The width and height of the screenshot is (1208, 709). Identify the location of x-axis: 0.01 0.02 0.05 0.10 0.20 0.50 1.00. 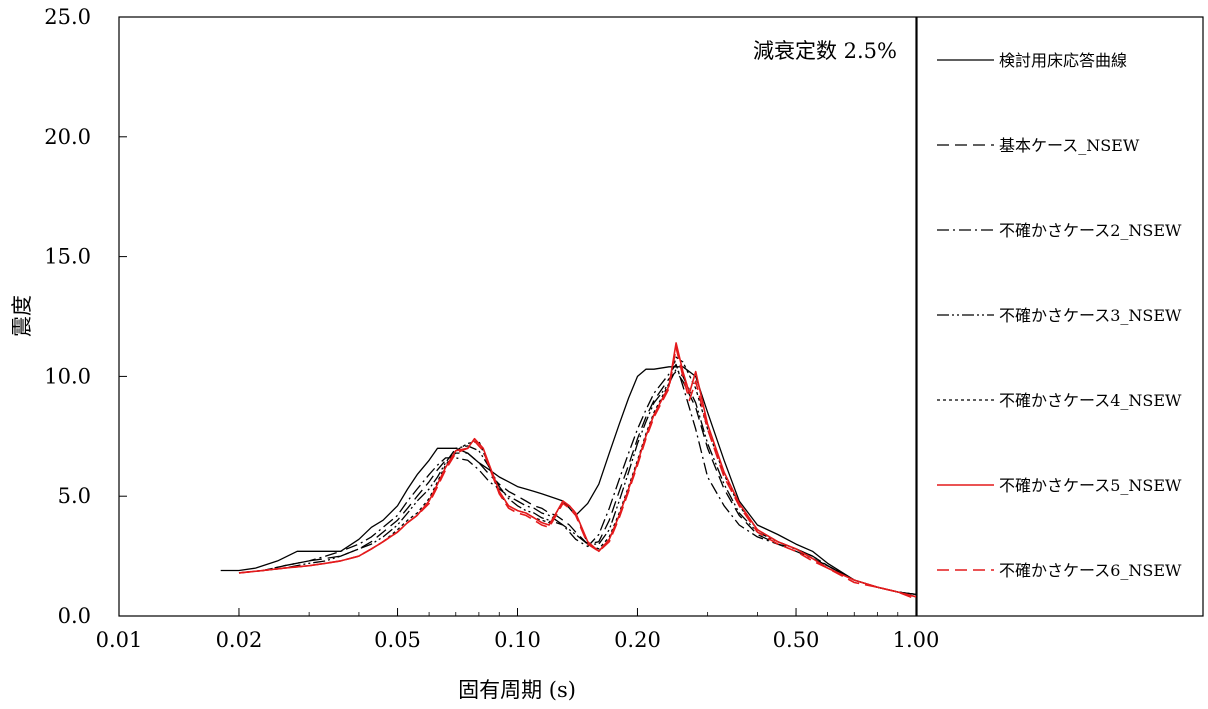
(518, 630).